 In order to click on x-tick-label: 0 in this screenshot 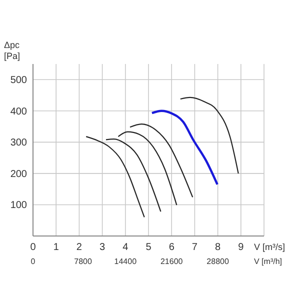, I will do `click(33, 247)`.